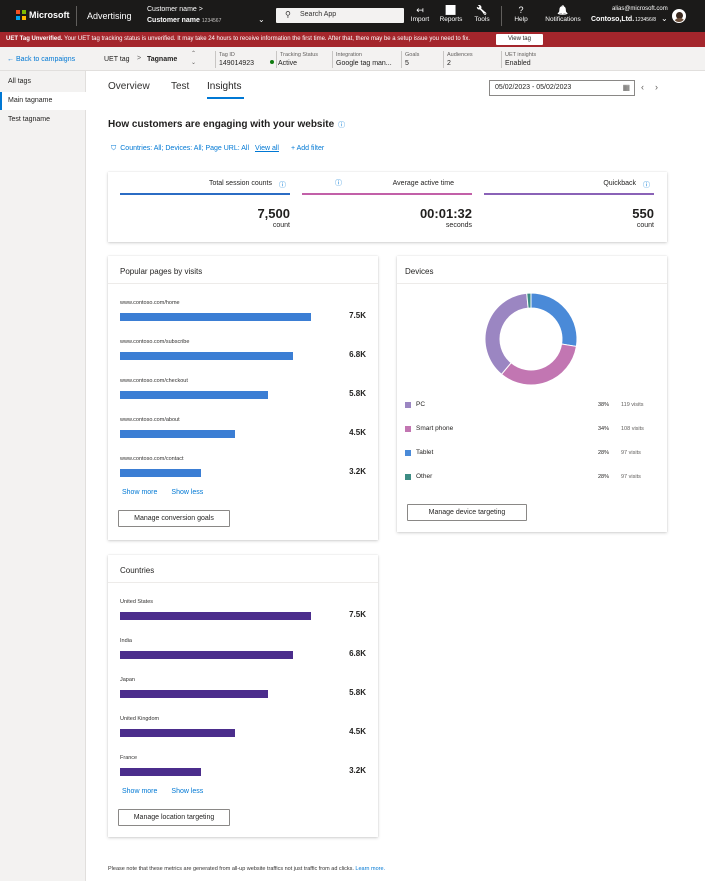 This screenshot has height=881, width=705. Describe the element at coordinates (117, 59) in the screenshot. I see `breadcrumb-uet-tag: UET tag` at that location.